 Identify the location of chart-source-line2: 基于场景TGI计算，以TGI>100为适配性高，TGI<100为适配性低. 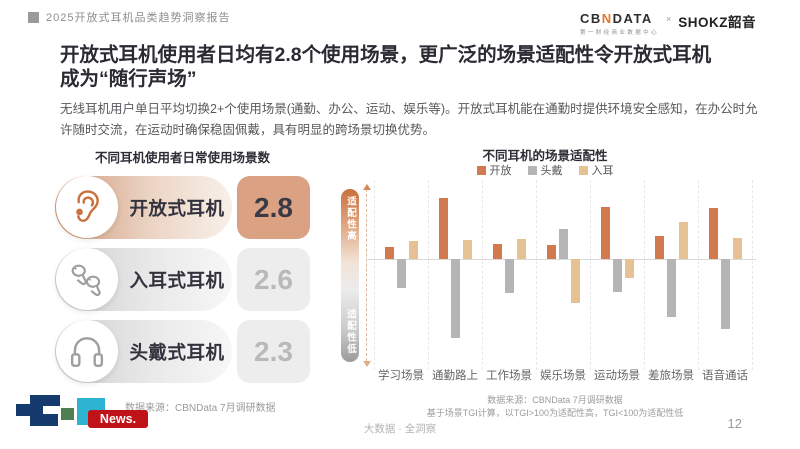
(555, 412).